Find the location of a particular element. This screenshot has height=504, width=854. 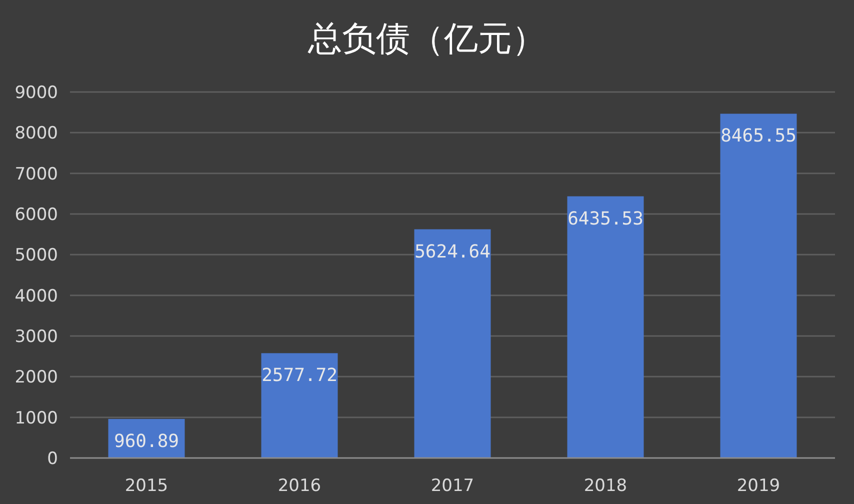

y-tick-label: 3000 is located at coordinates (36, 337).